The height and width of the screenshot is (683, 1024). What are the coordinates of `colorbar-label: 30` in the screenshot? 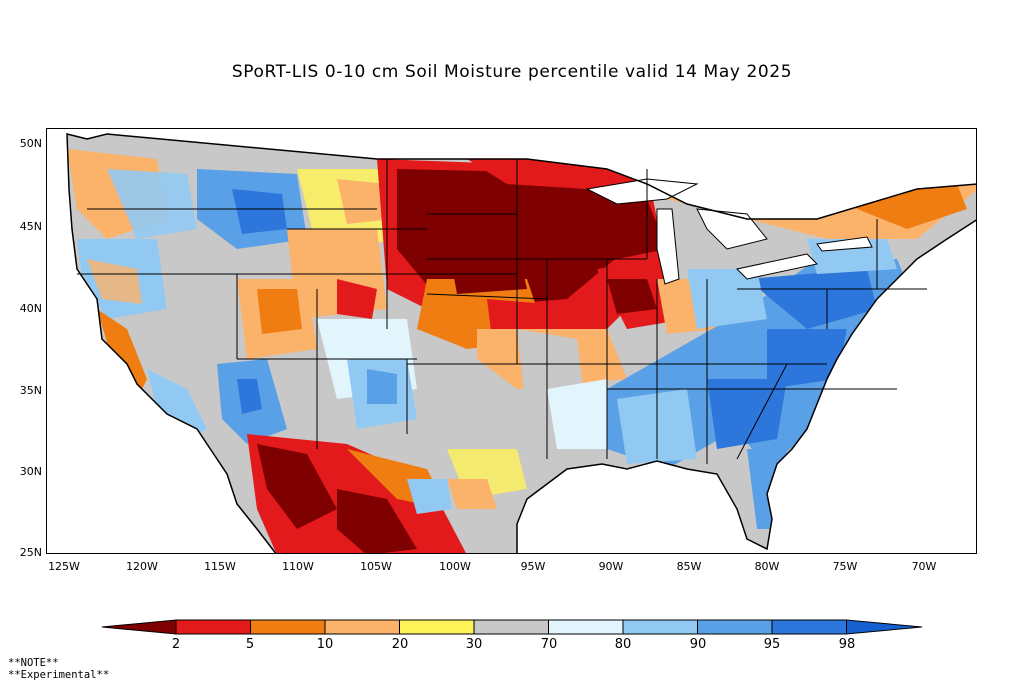 It's located at (474, 644).